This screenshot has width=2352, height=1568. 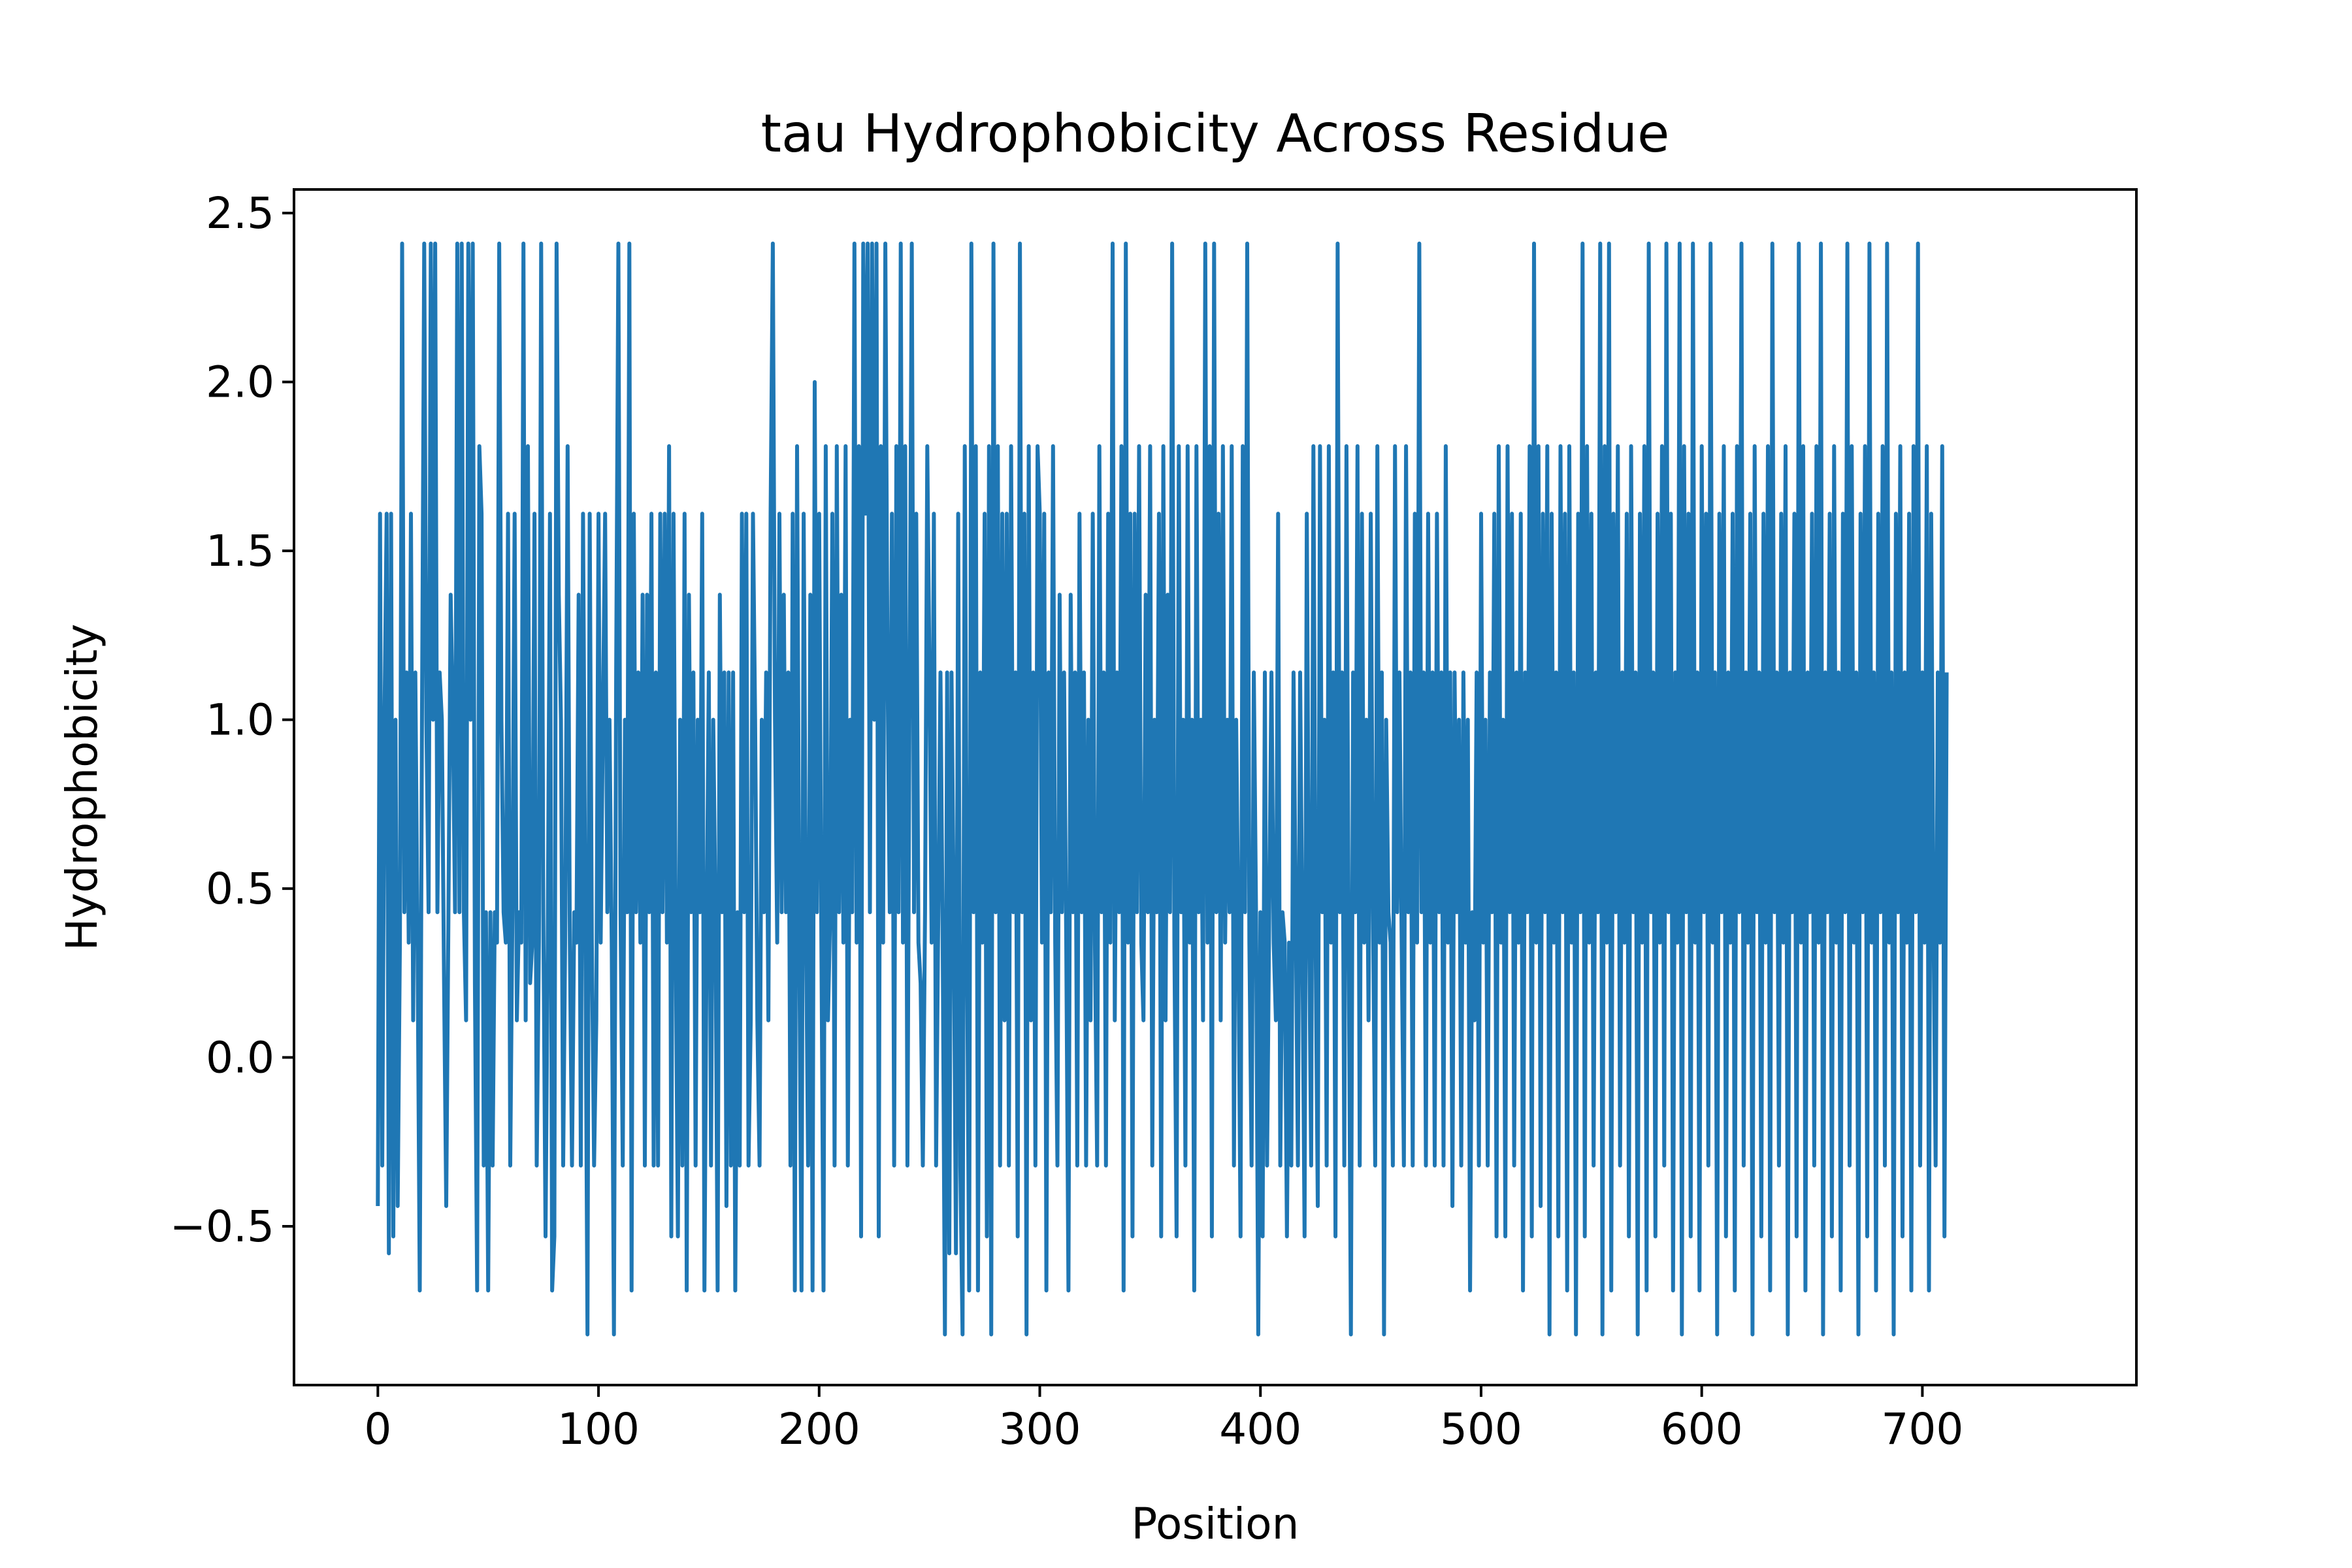 I want to click on x-tick-label: 700, so click(x=1922, y=1429).